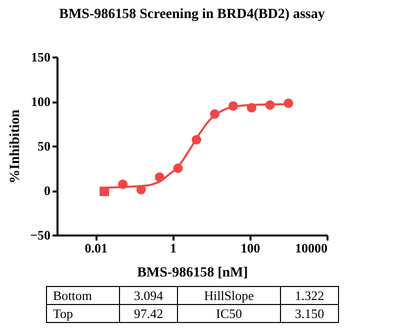 The image size is (393, 333). Describe the element at coordinates (311, 248) in the screenshot. I see `x-tick-label: 10000` at that location.